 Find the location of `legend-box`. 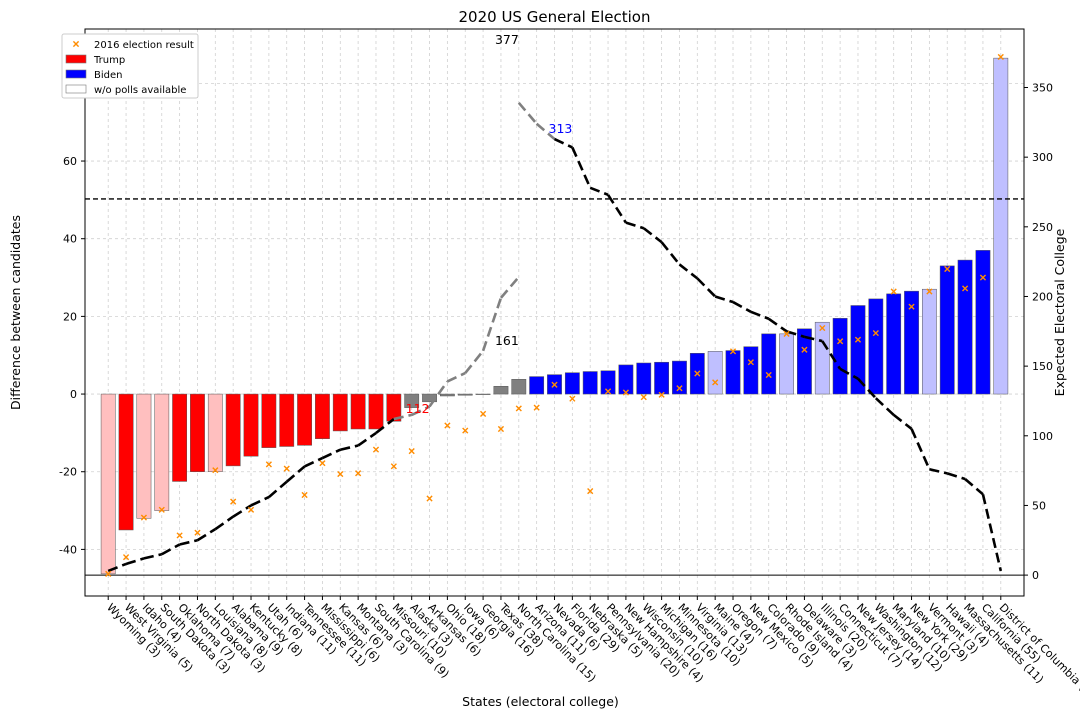

legend-box is located at coordinates (130, 66).